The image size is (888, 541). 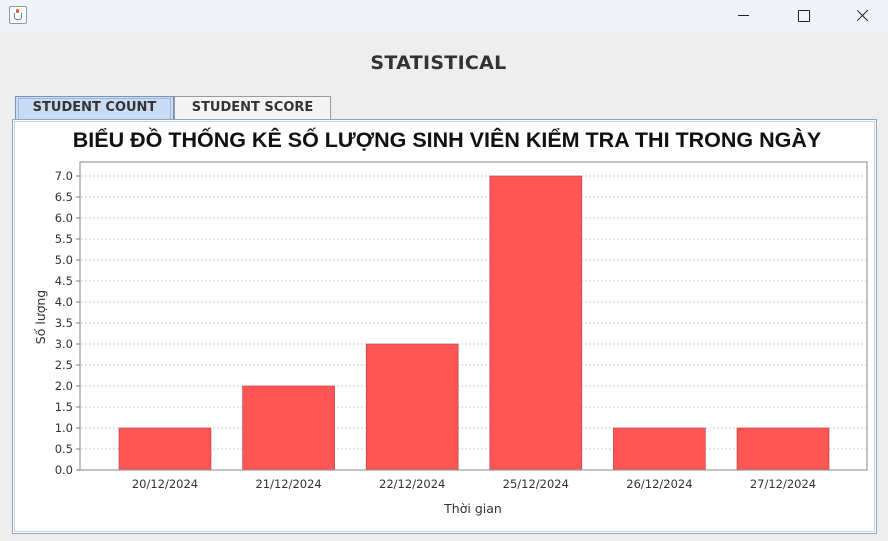 I want to click on y-tick-label: 6.5, so click(x=64, y=197).